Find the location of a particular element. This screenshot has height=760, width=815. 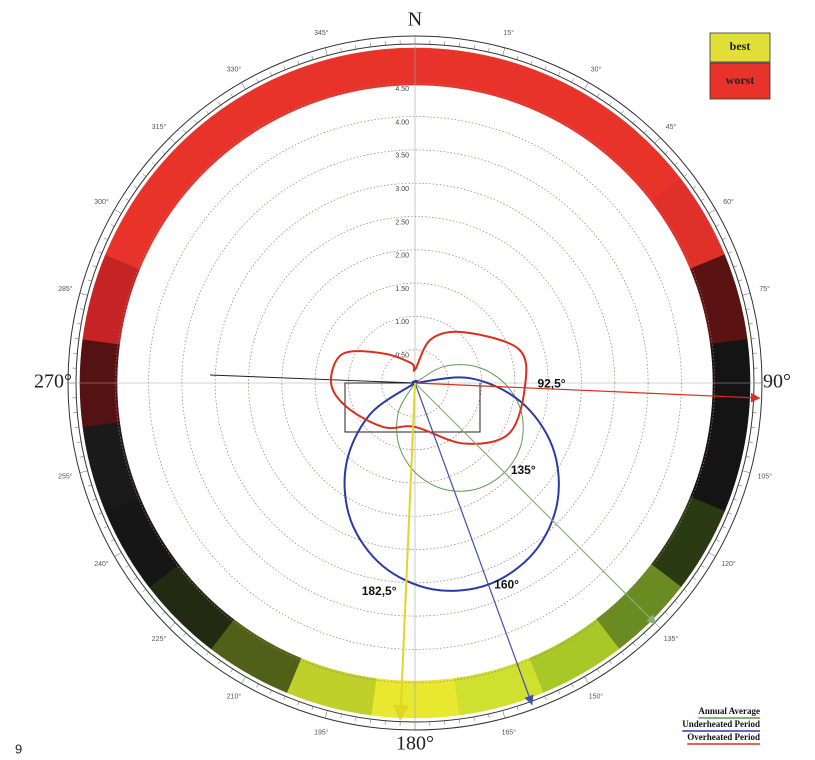

r-tick-label: 4.00 is located at coordinates (402, 122).